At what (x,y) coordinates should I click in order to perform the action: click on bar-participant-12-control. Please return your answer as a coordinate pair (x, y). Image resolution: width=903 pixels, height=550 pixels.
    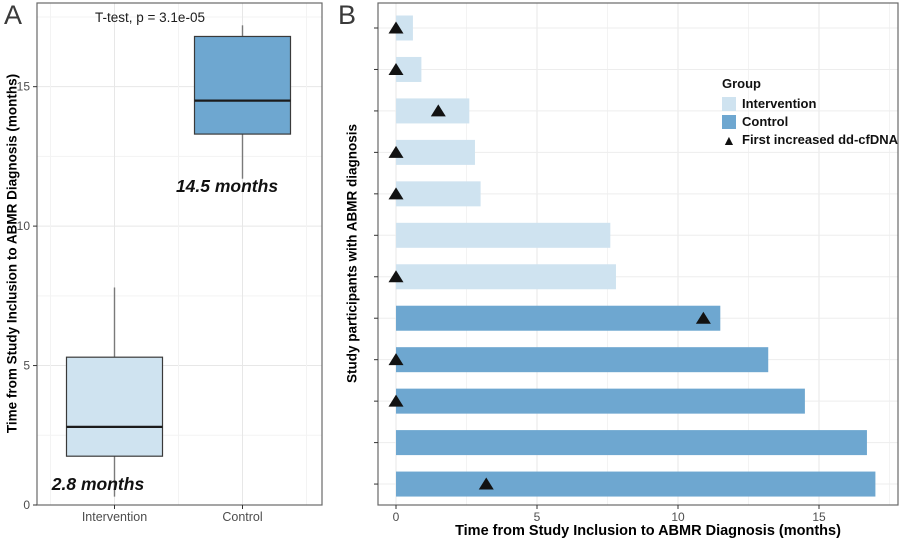
    Looking at the image, I should click on (636, 484).